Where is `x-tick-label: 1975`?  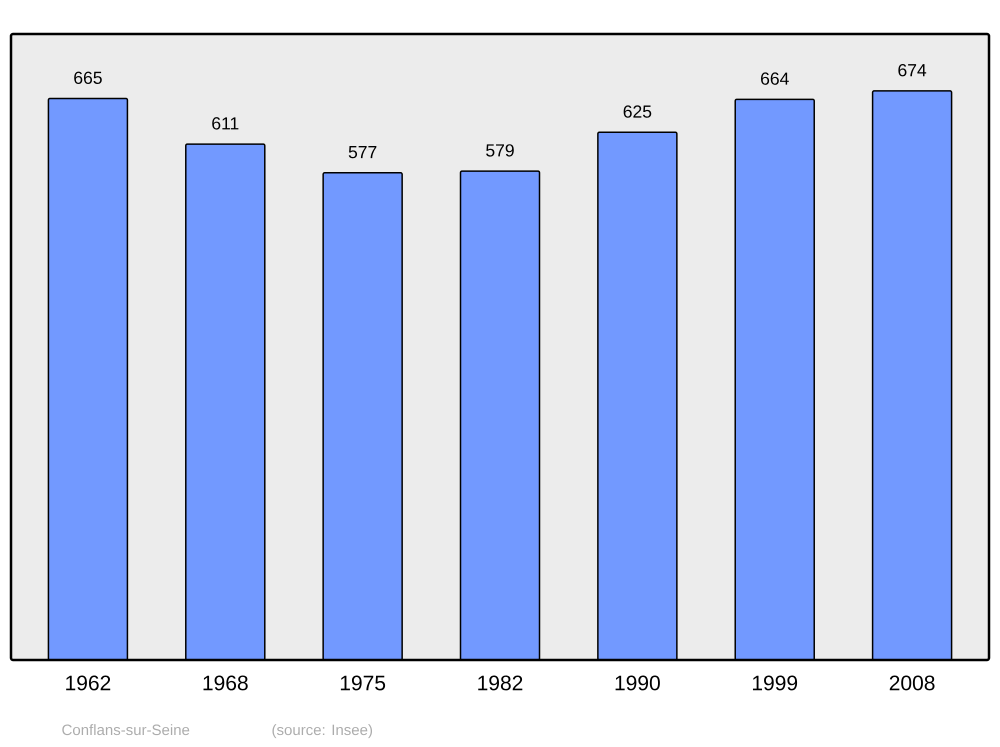
x-tick-label: 1975 is located at coordinates (363, 683).